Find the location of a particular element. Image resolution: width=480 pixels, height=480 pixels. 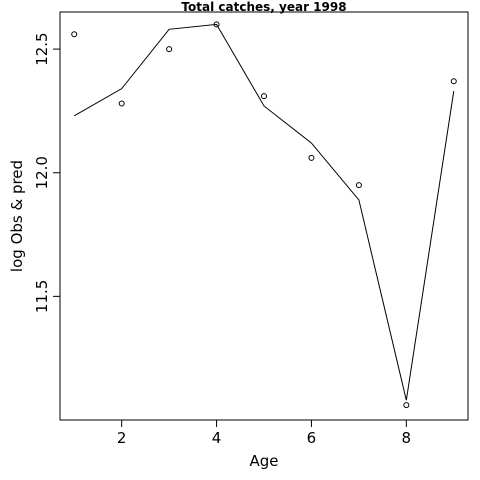

x-axis-label: Age is located at coordinates (263, 461).